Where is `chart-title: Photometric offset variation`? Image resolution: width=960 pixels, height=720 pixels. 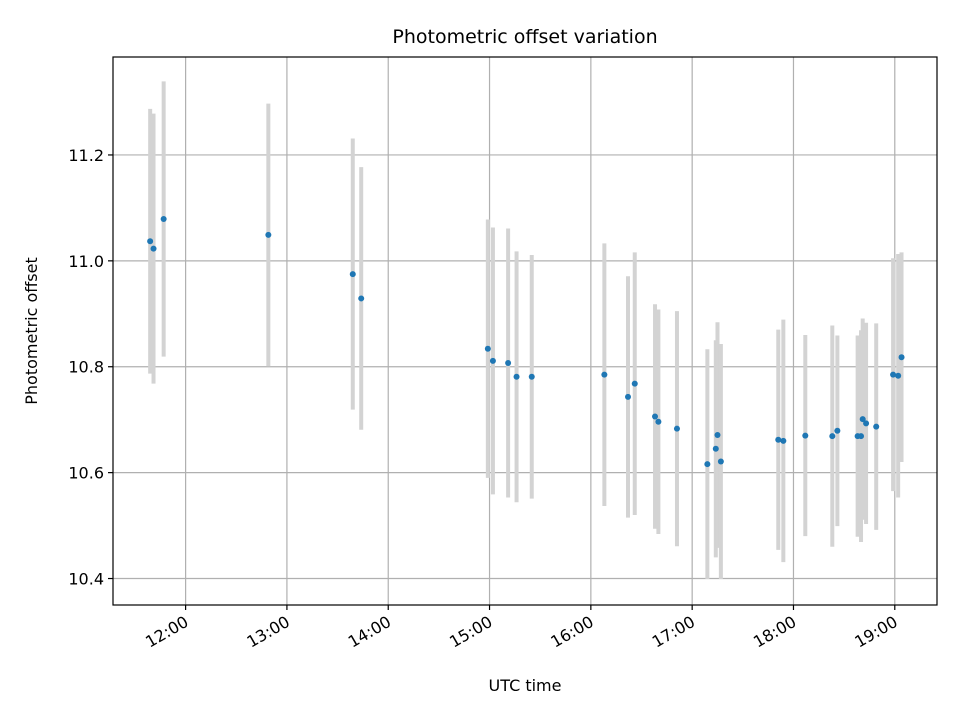 chart-title: Photometric offset variation is located at coordinates (524, 37).